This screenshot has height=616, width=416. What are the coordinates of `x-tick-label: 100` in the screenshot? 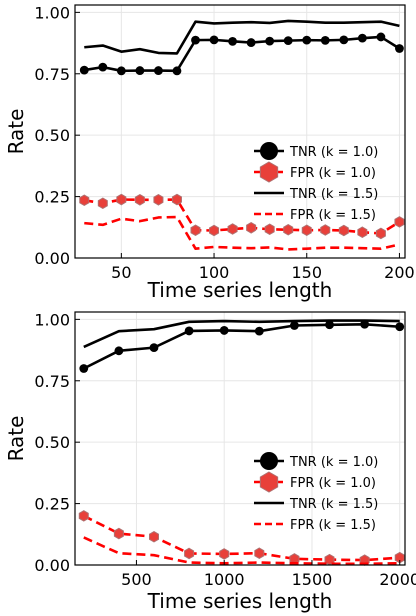 It's located at (214, 272).